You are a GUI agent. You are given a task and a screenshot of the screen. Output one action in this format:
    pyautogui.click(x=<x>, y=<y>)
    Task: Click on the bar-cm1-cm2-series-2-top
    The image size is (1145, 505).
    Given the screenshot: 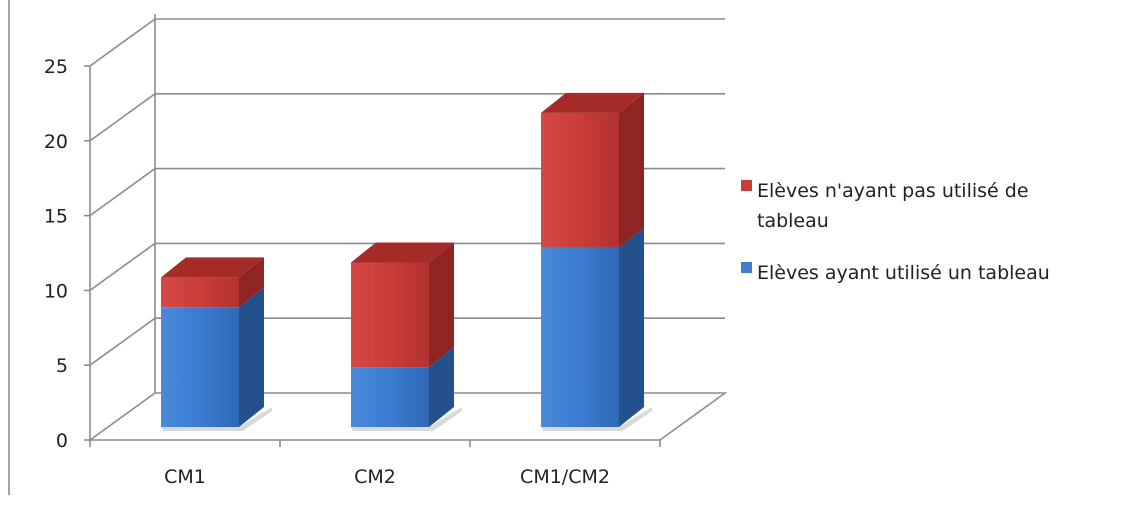 What is the action you would take?
    pyautogui.click(x=592, y=102)
    